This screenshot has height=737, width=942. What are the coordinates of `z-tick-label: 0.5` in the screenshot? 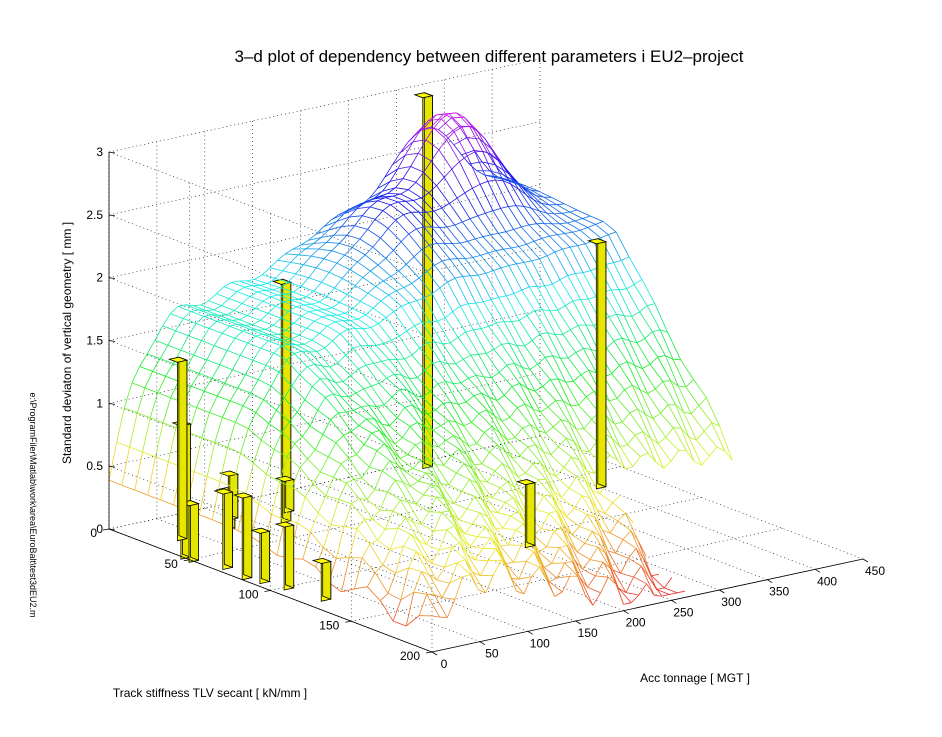 It's located at (94, 466).